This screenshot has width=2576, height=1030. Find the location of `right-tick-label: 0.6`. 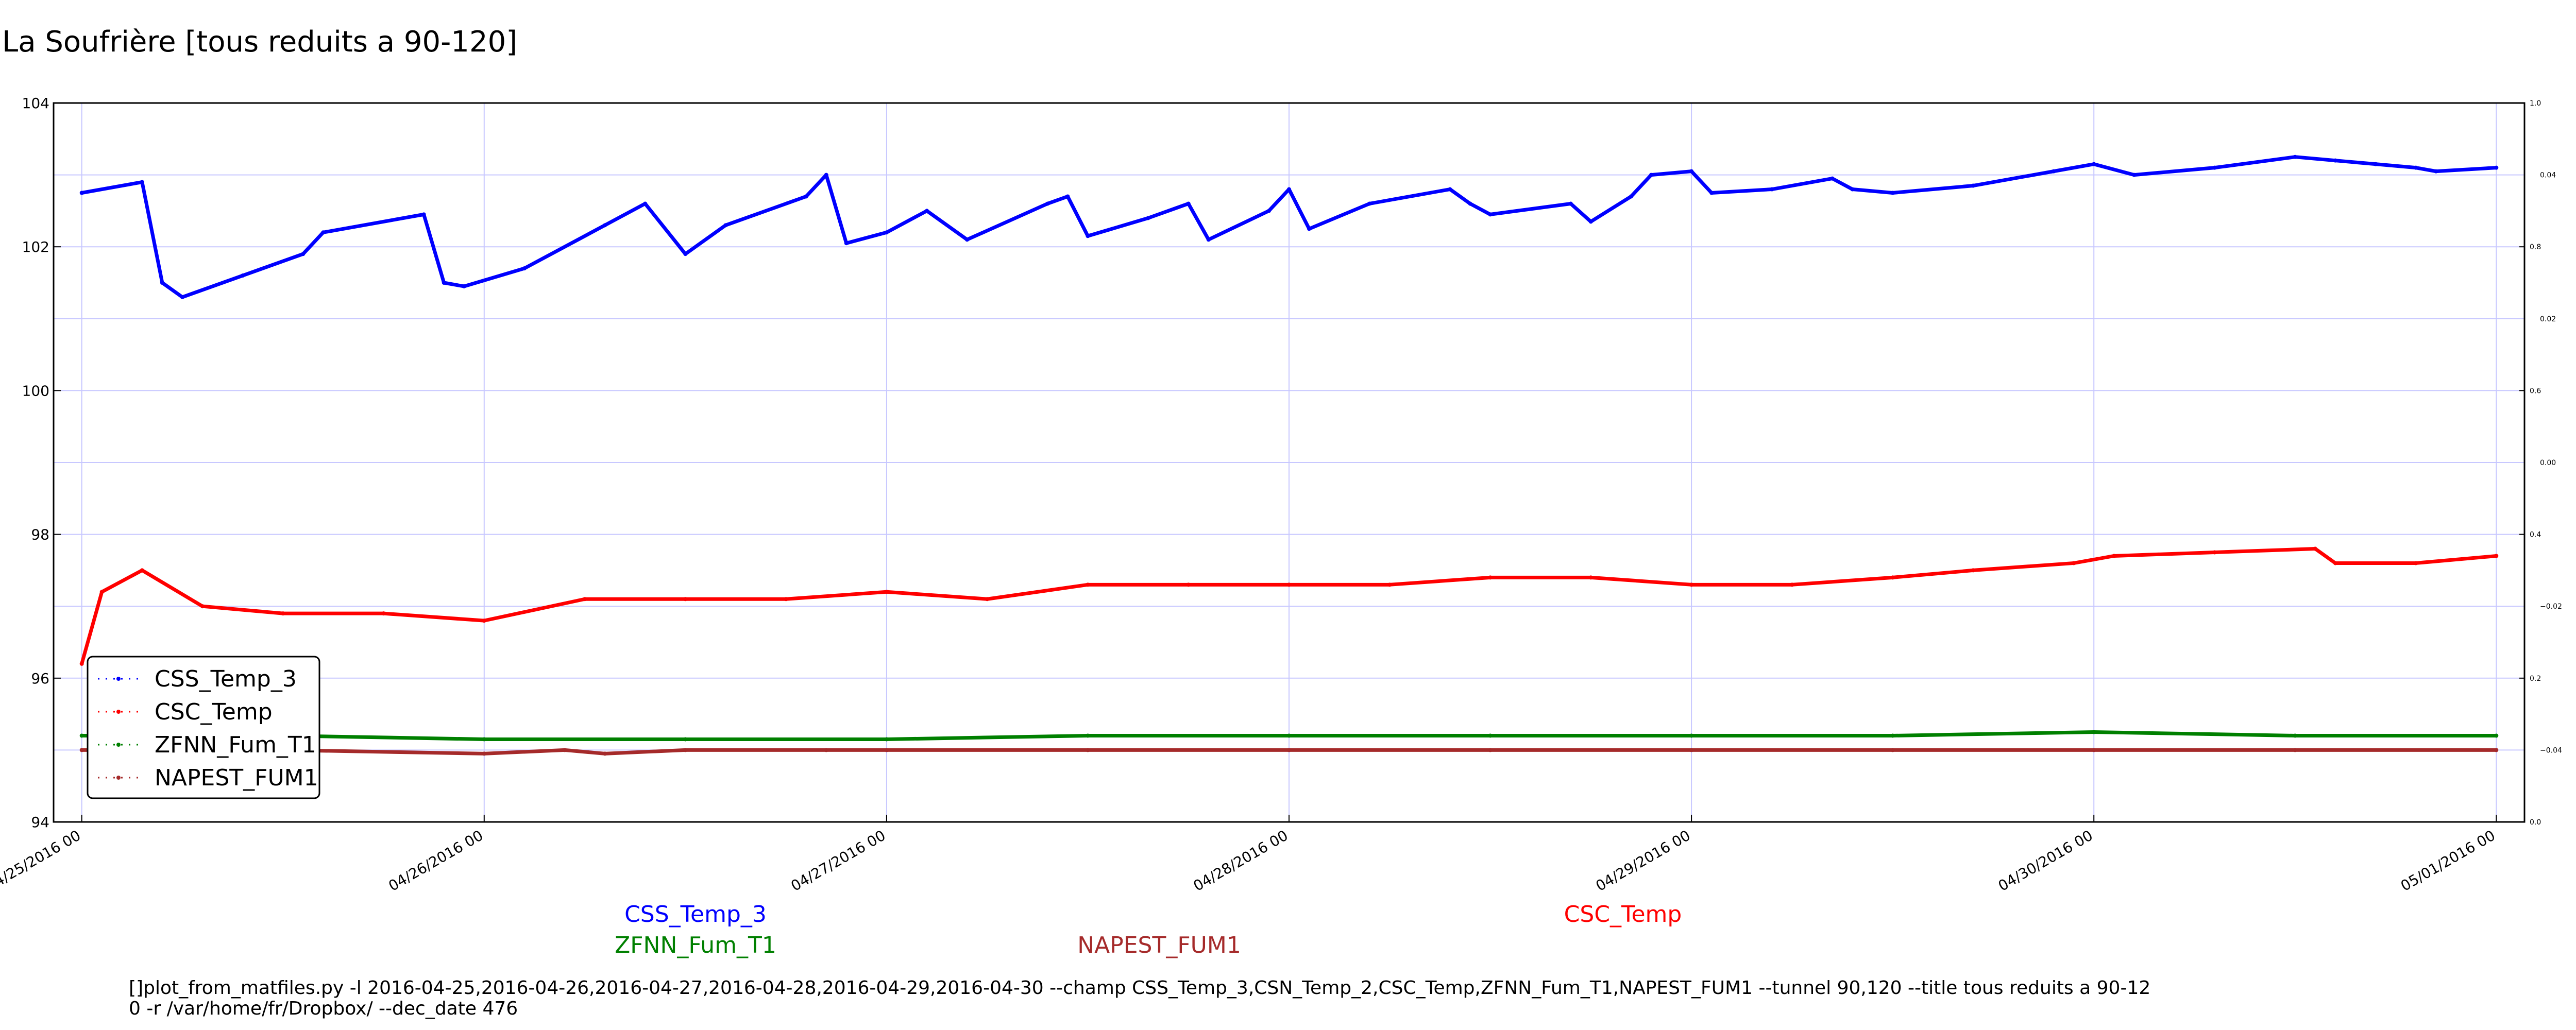

right-tick-label: 0.6 is located at coordinates (2535, 391).